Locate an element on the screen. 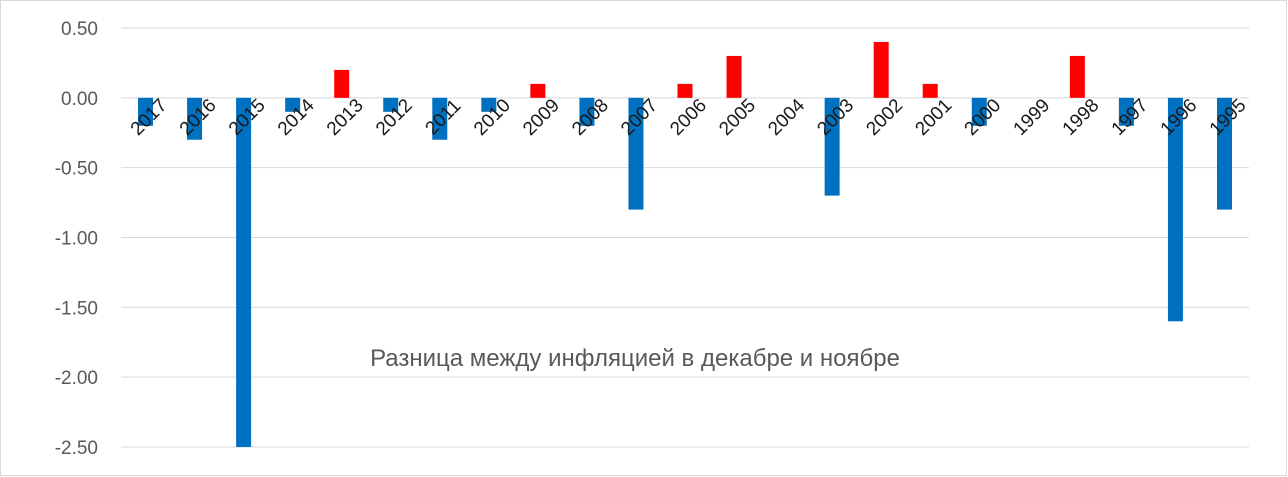  x-tick-label: 2013 is located at coordinates (345, 117).